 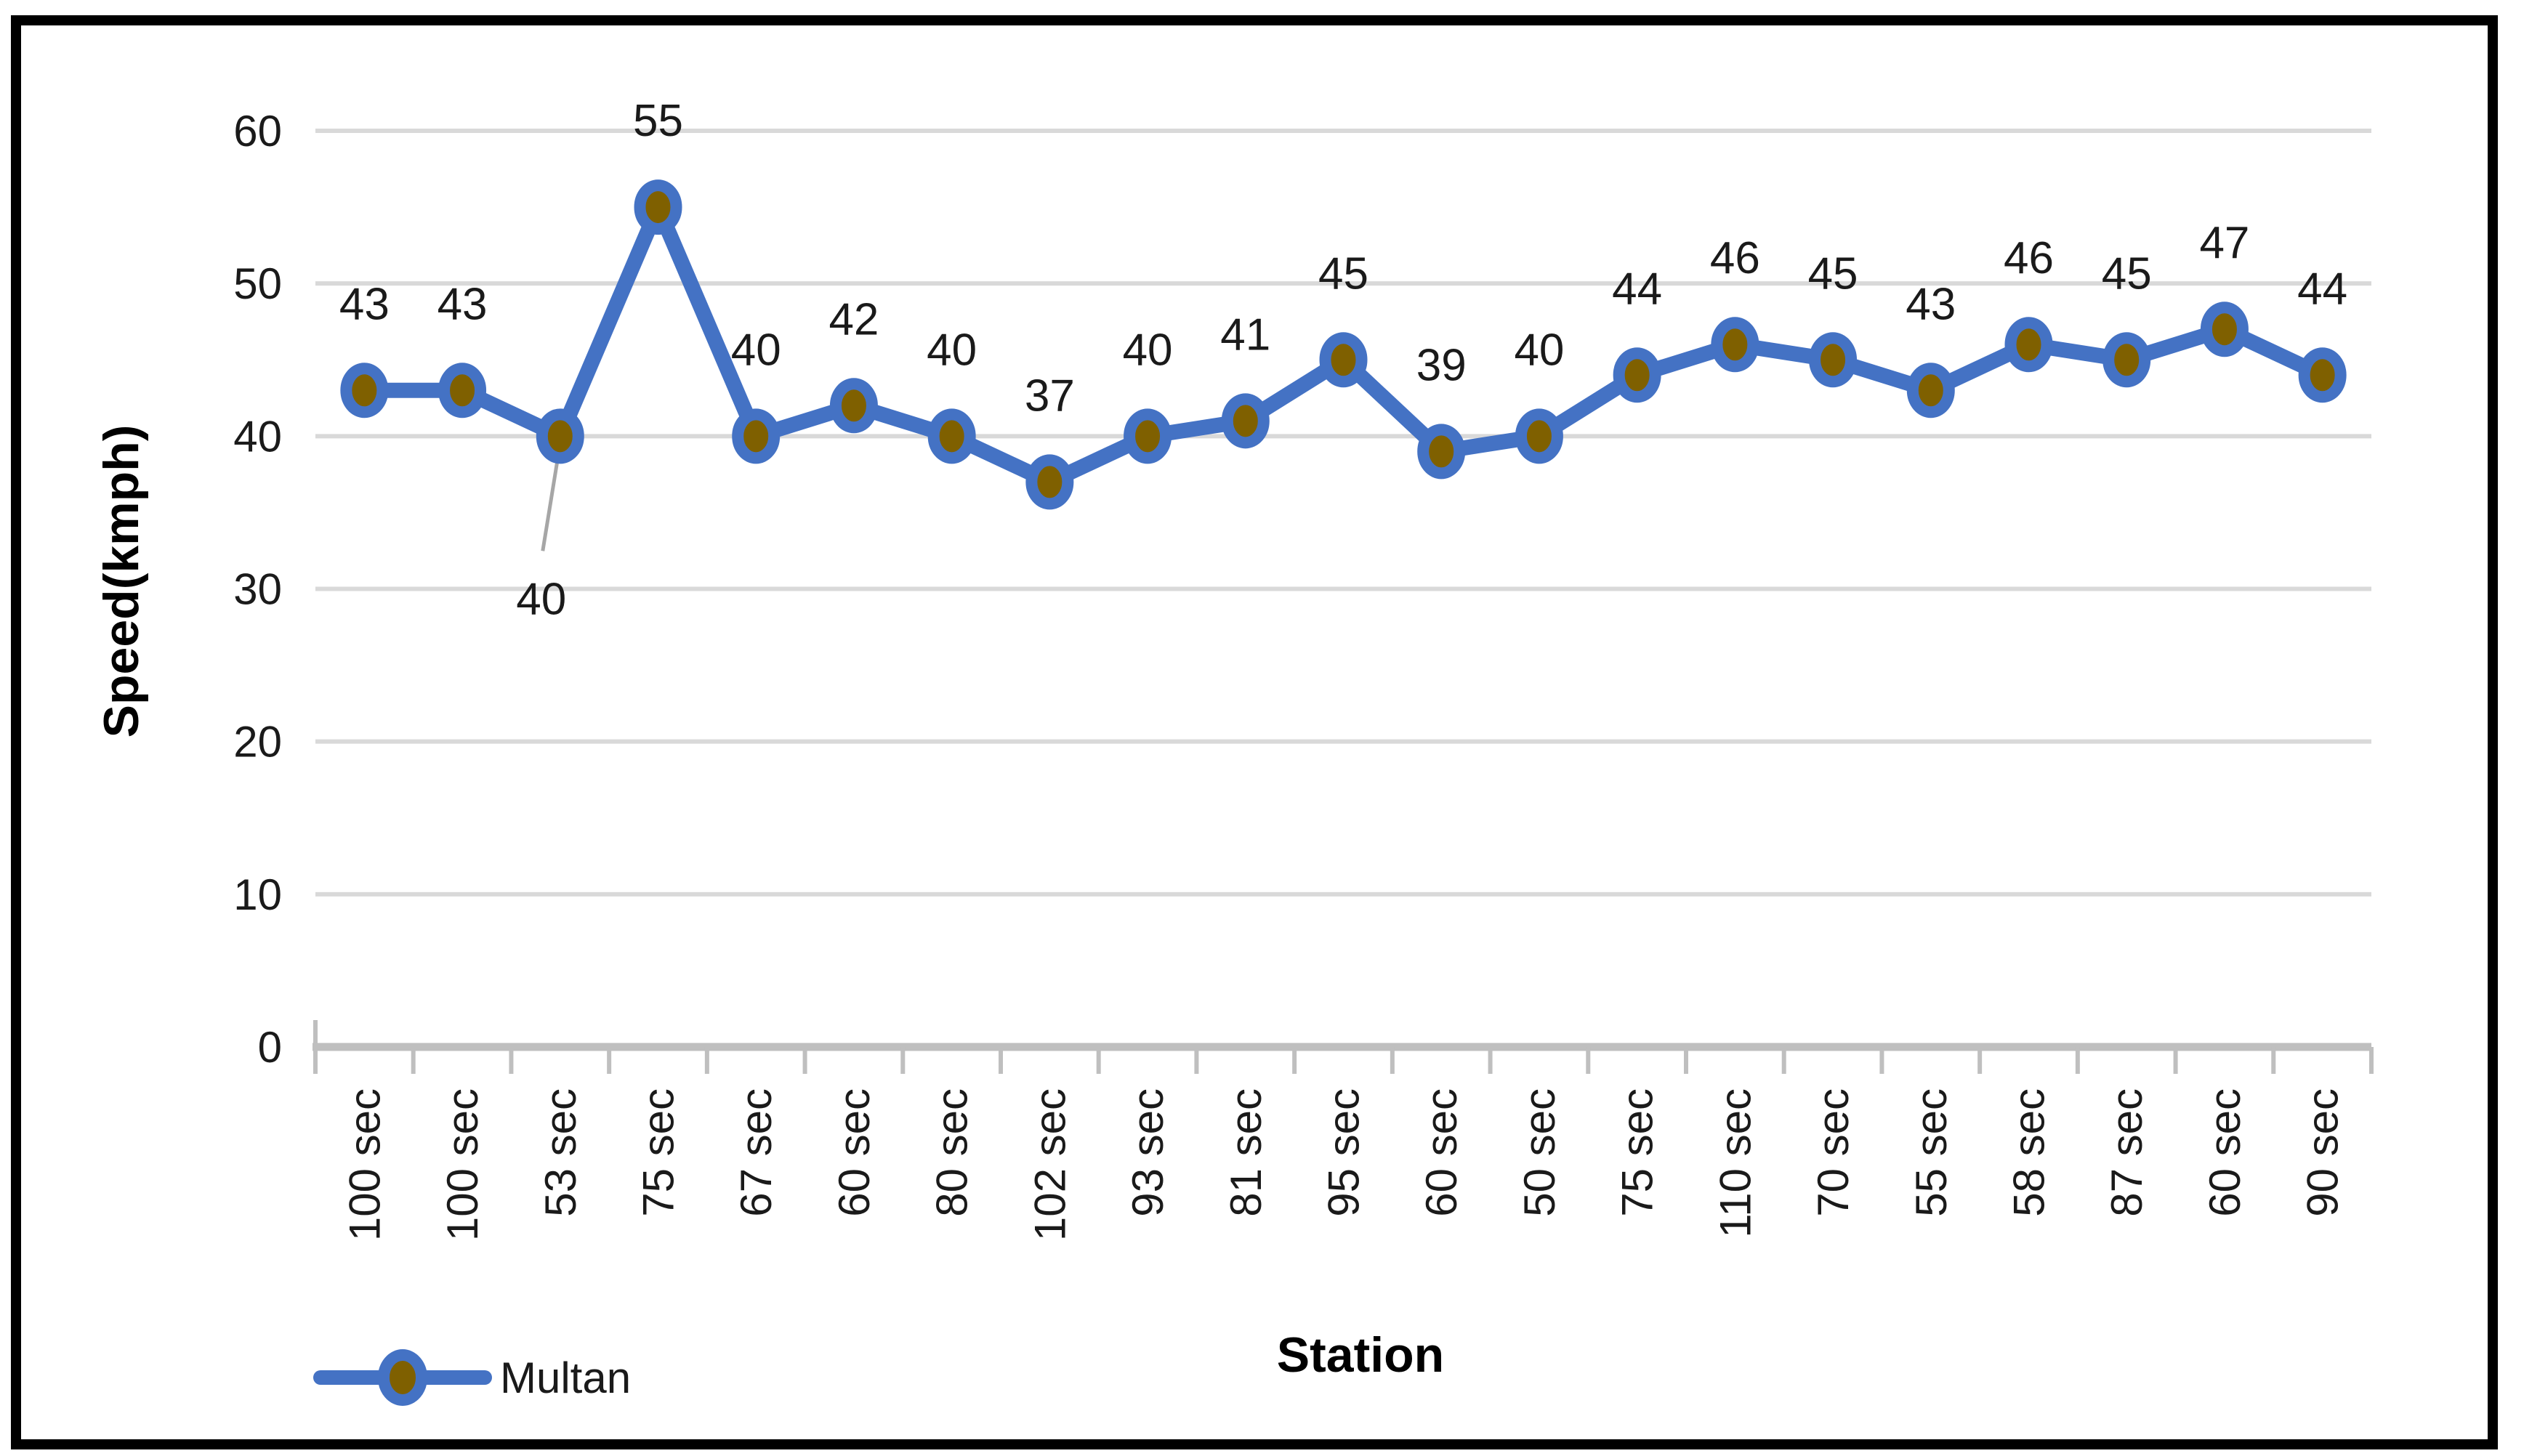 I want to click on y-tick-label: 60, so click(x=257, y=131).